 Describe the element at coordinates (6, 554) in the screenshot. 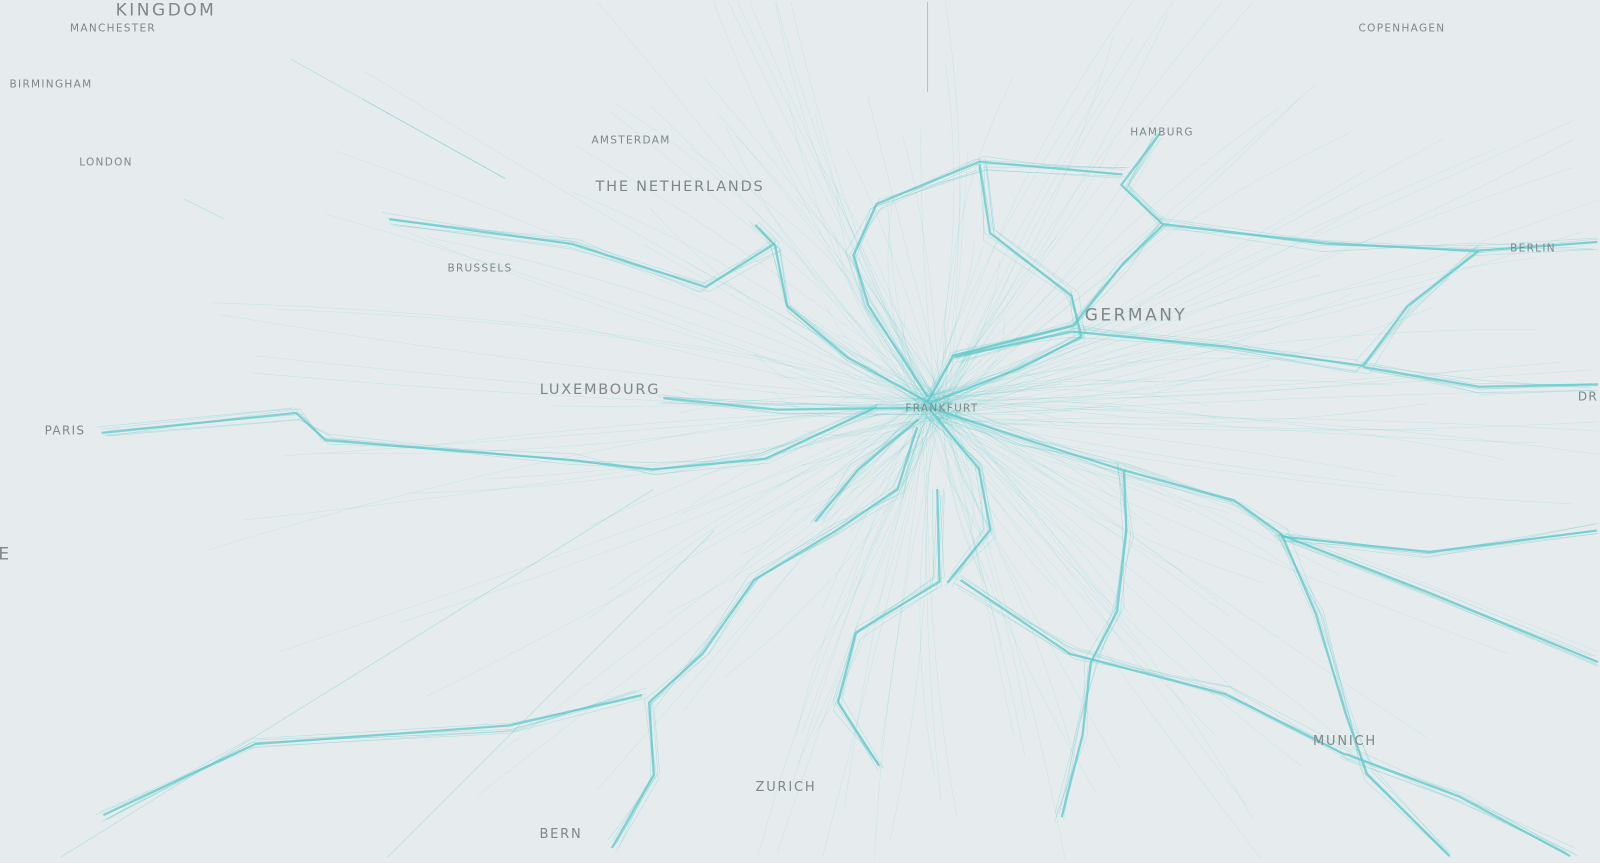

I see `country-label-france-partial: E` at that location.